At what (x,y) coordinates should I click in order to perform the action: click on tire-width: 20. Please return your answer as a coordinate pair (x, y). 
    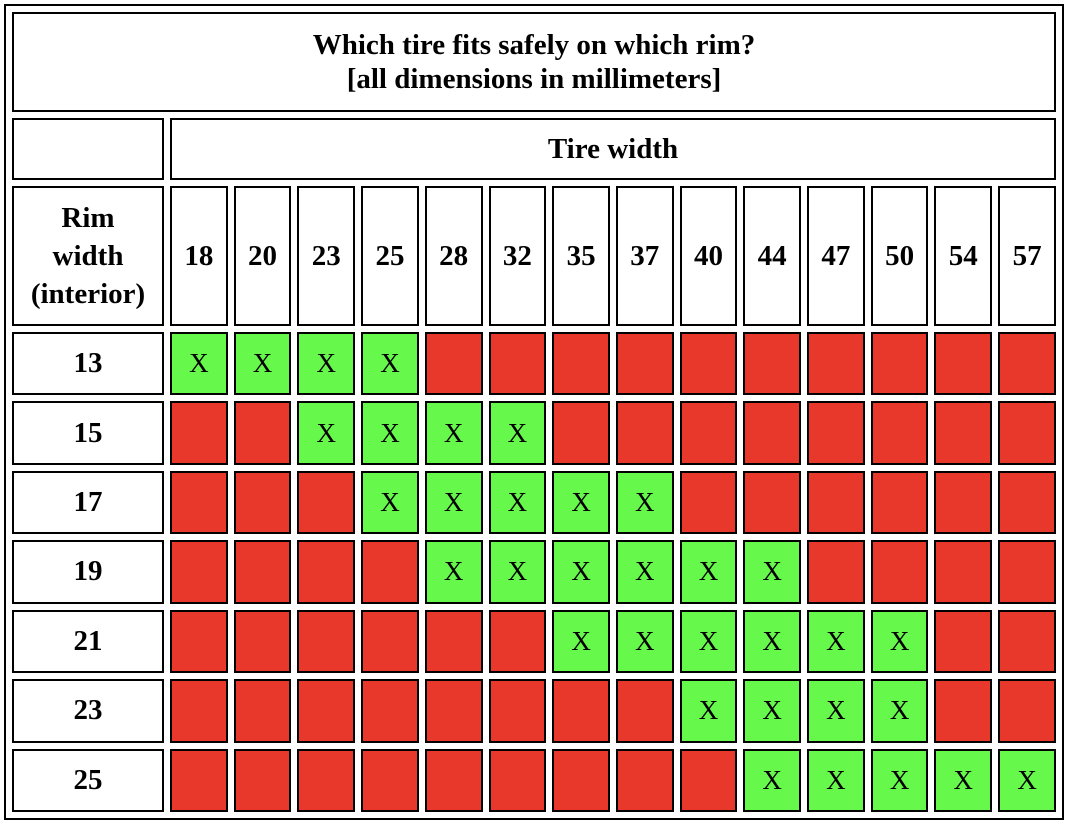
    Looking at the image, I should click on (262, 256).